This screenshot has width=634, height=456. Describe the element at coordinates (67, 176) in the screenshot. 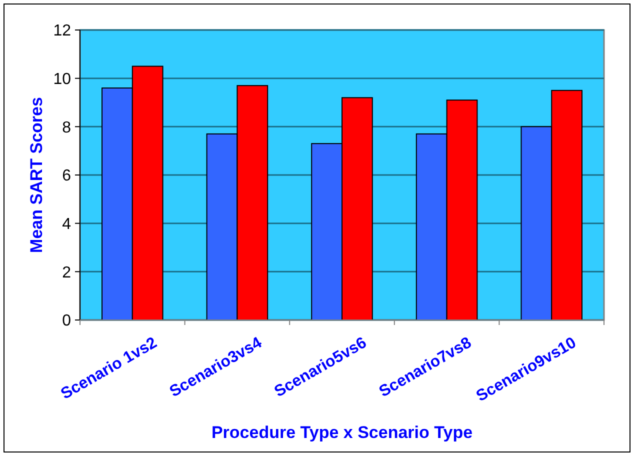

I see `y-tick-label: 6` at that location.